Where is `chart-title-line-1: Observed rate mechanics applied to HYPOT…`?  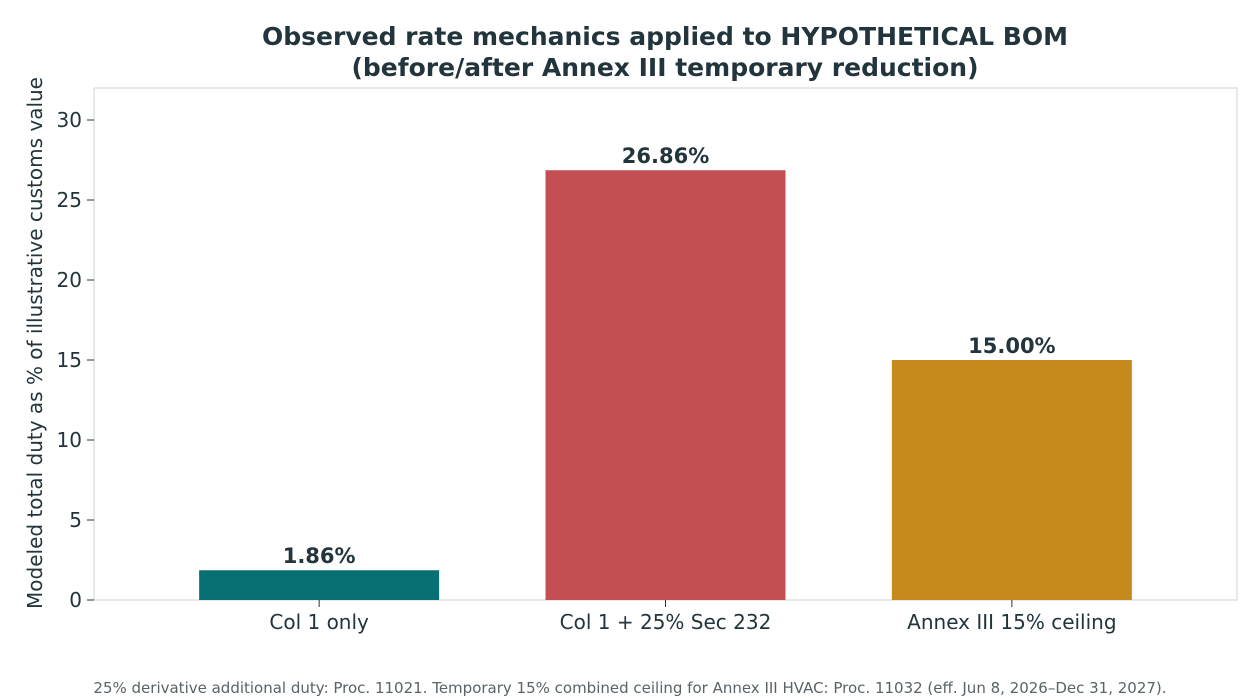
chart-title-line-1: Observed rate mechanics applied to HYPOT… is located at coordinates (665, 36).